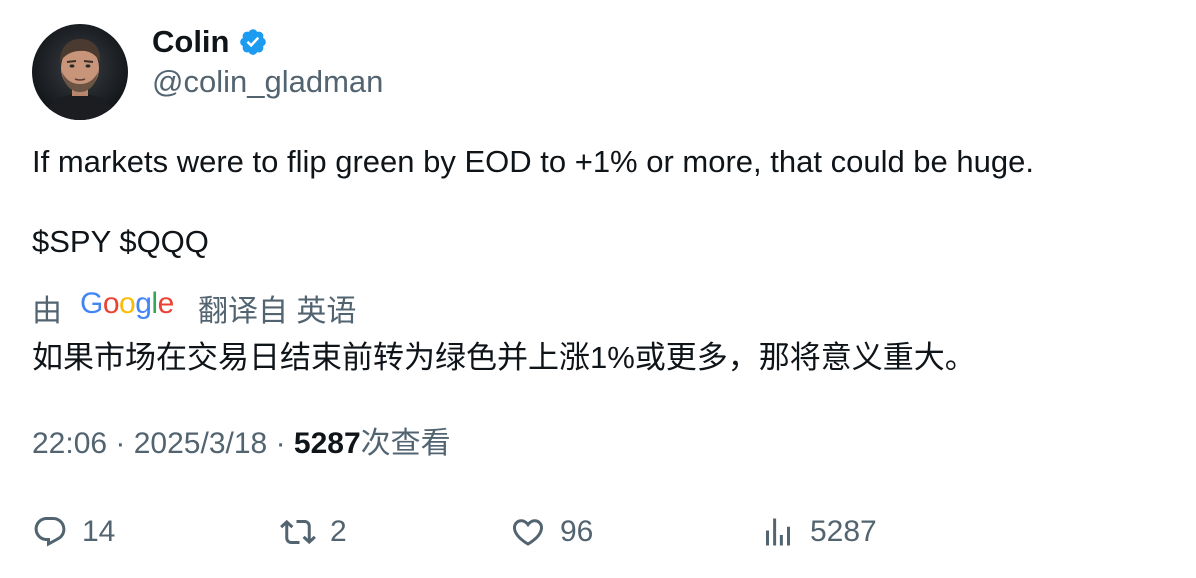  I want to click on avatar, so click(80, 72).